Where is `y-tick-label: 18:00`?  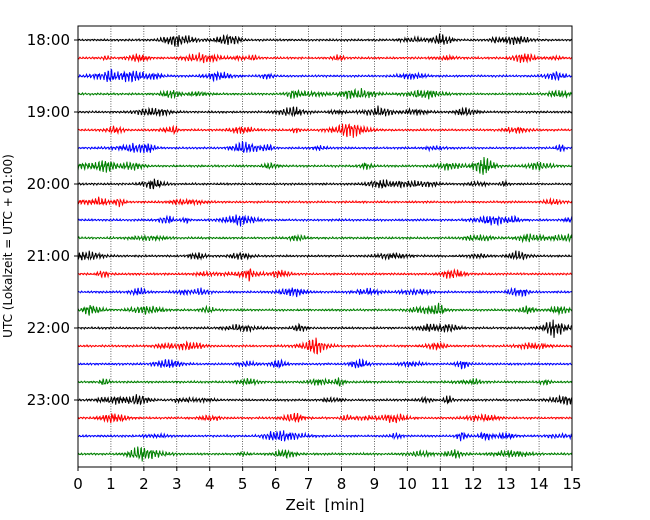 y-tick-label: 18:00 is located at coordinates (48, 40).